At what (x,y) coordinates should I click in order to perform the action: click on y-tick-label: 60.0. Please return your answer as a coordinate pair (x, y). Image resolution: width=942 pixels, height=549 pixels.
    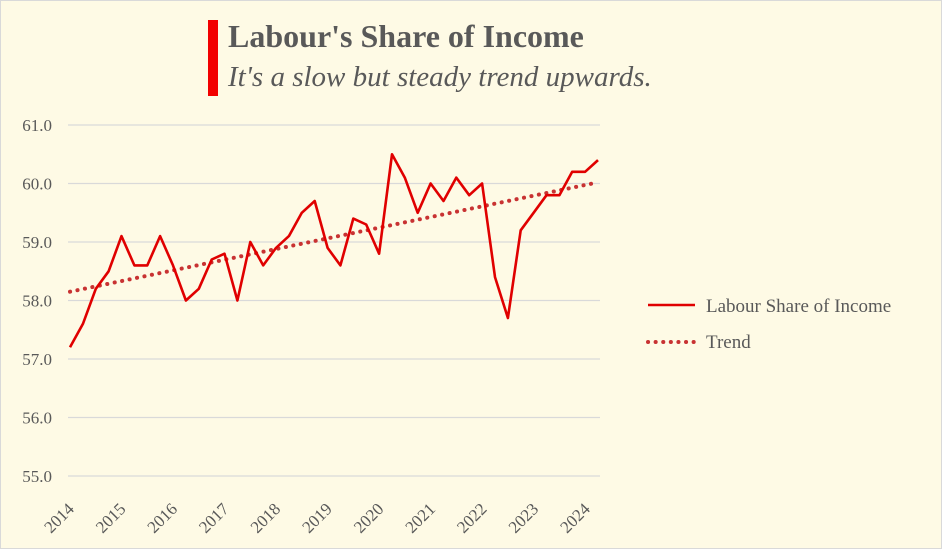
    Looking at the image, I should click on (37, 184).